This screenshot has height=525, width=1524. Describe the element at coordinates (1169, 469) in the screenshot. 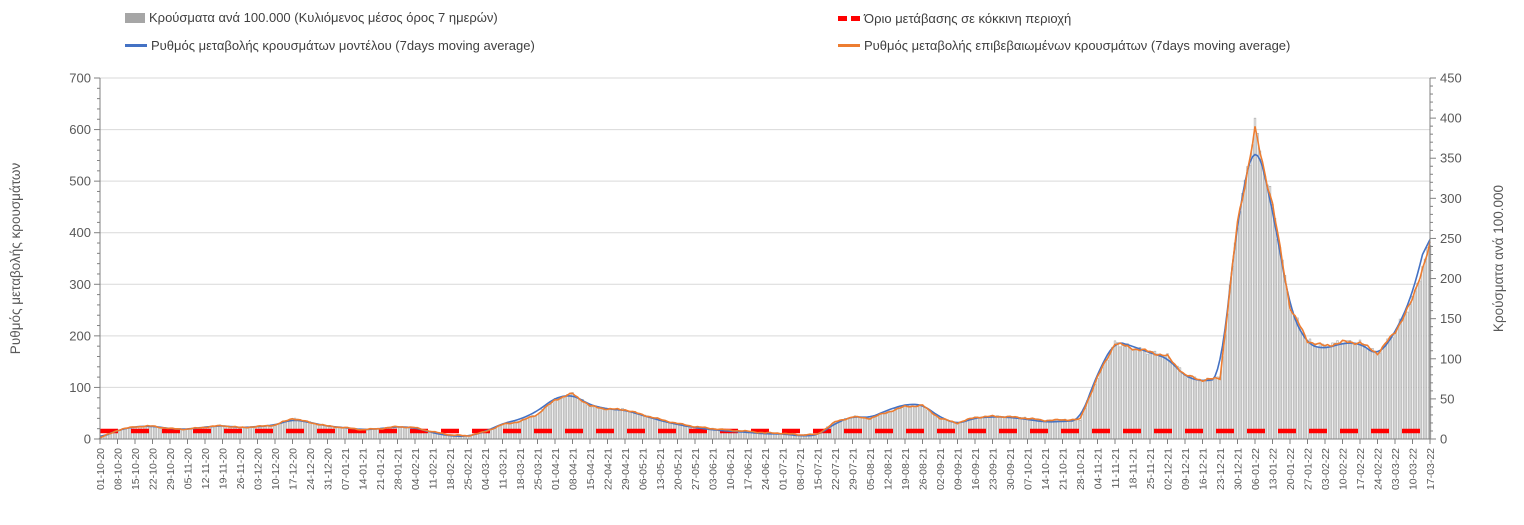

I see `svg-text: 02-12-21` at that location.